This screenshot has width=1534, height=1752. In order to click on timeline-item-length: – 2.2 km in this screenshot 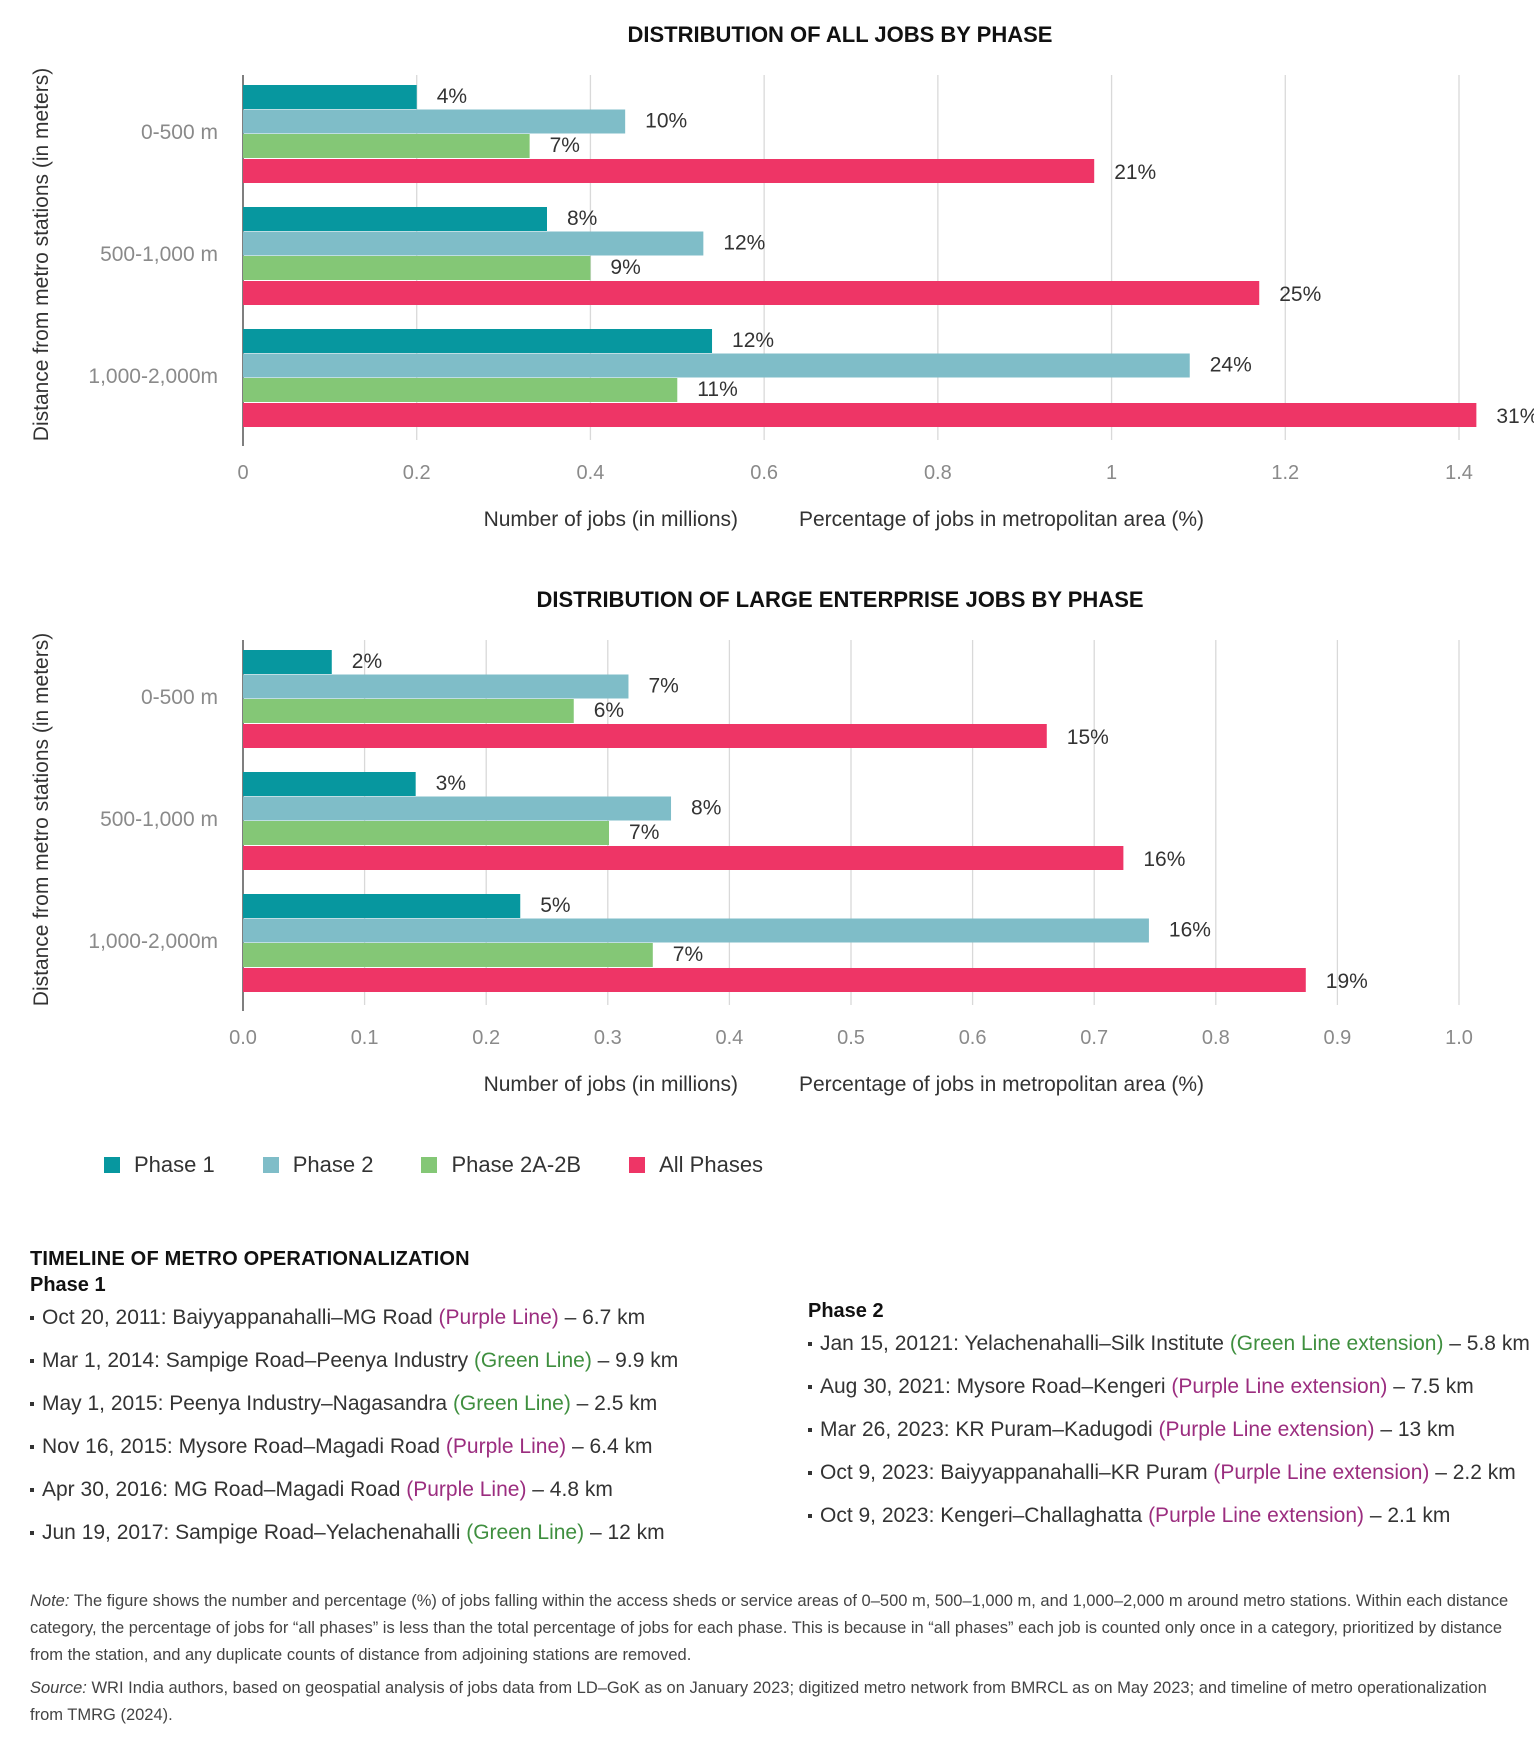, I will do `click(1472, 1472)`.